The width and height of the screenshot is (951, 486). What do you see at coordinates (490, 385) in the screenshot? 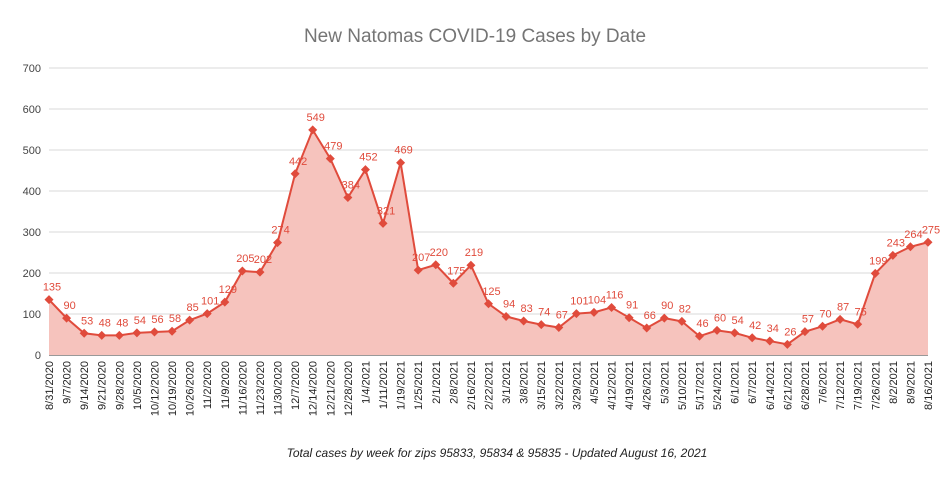
I see `x-tick-label: 2/22/2021` at bounding box center [490, 385].